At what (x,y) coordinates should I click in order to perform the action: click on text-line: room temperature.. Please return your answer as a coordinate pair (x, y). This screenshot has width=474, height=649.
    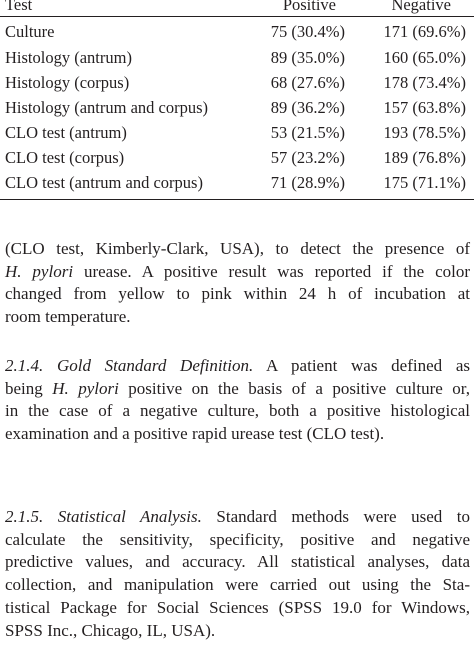
    Looking at the image, I should click on (68, 317).